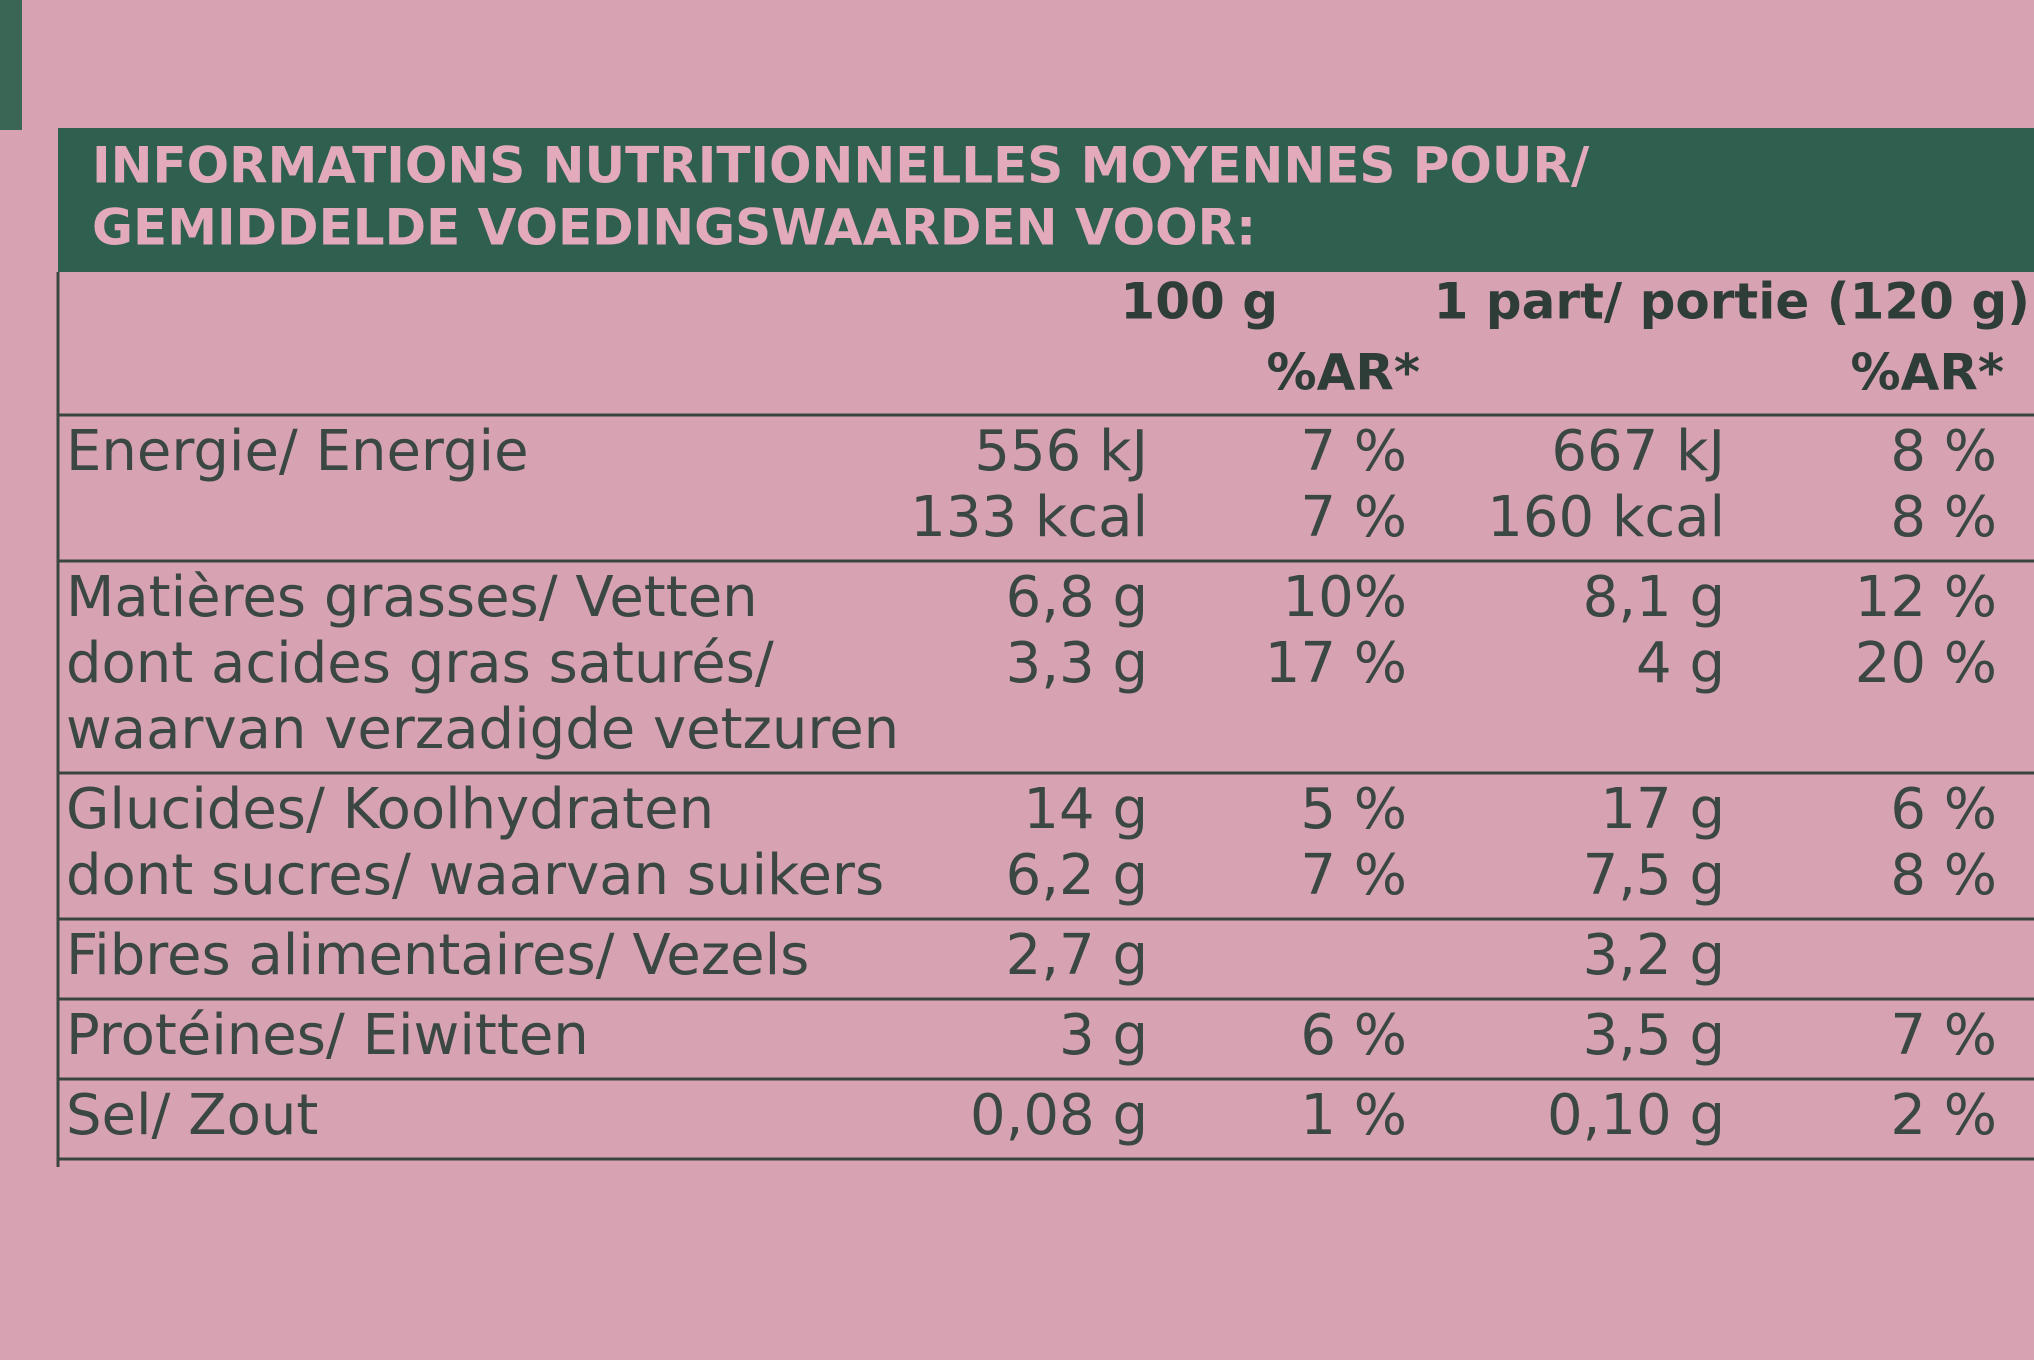  Describe the element at coordinates (437, 955) in the screenshot. I see `nutrient-label: Fibres alimentaires/ Vezels` at that location.